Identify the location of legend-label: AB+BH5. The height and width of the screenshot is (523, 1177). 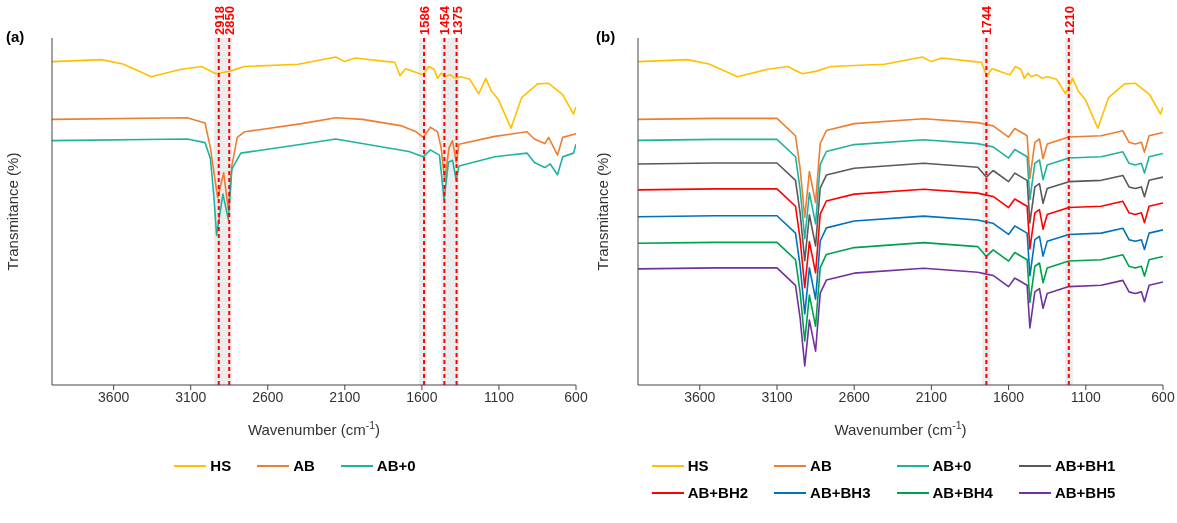
(1085, 492).